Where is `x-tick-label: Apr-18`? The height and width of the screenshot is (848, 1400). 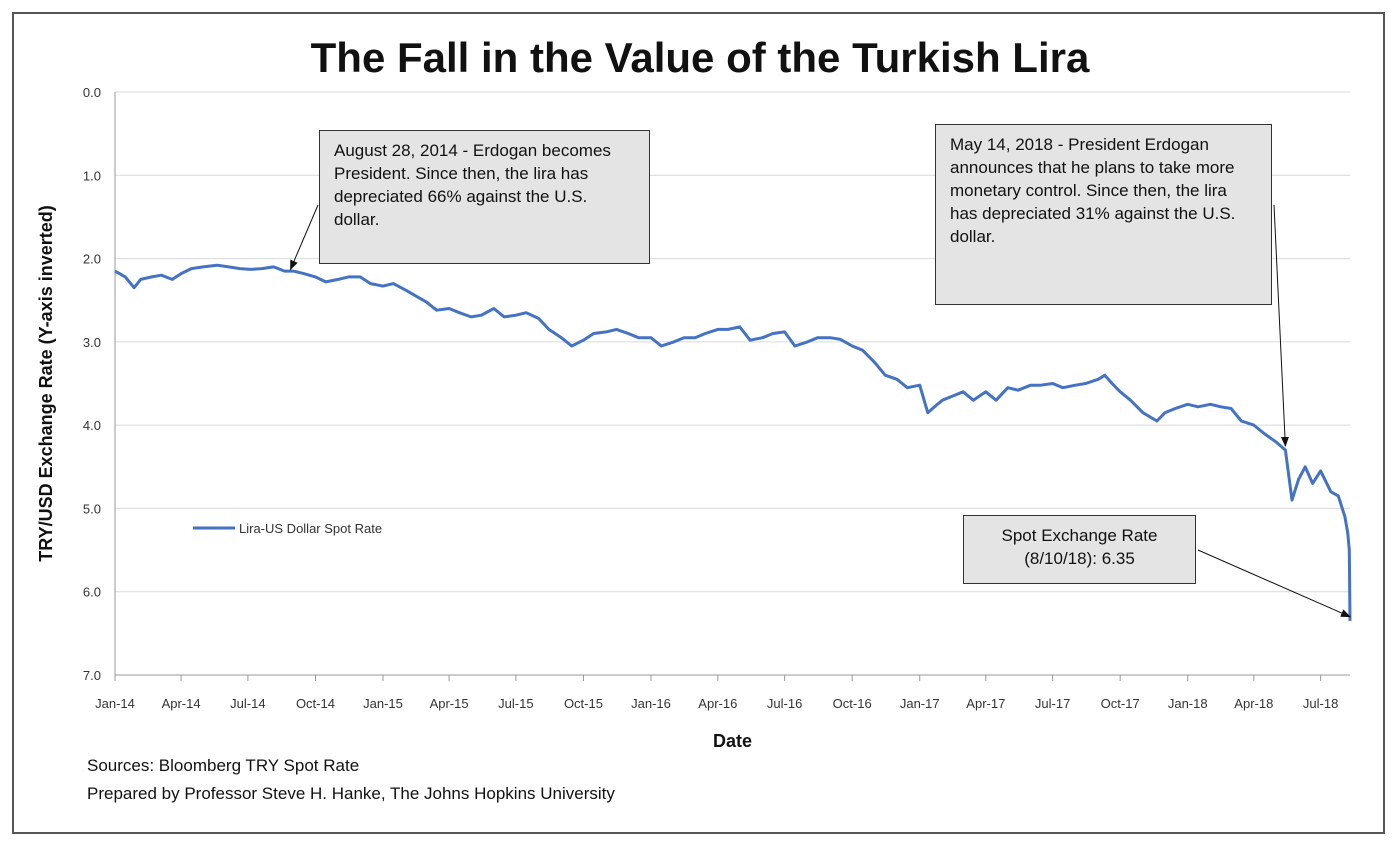 x-tick-label: Apr-18 is located at coordinates (1253, 703).